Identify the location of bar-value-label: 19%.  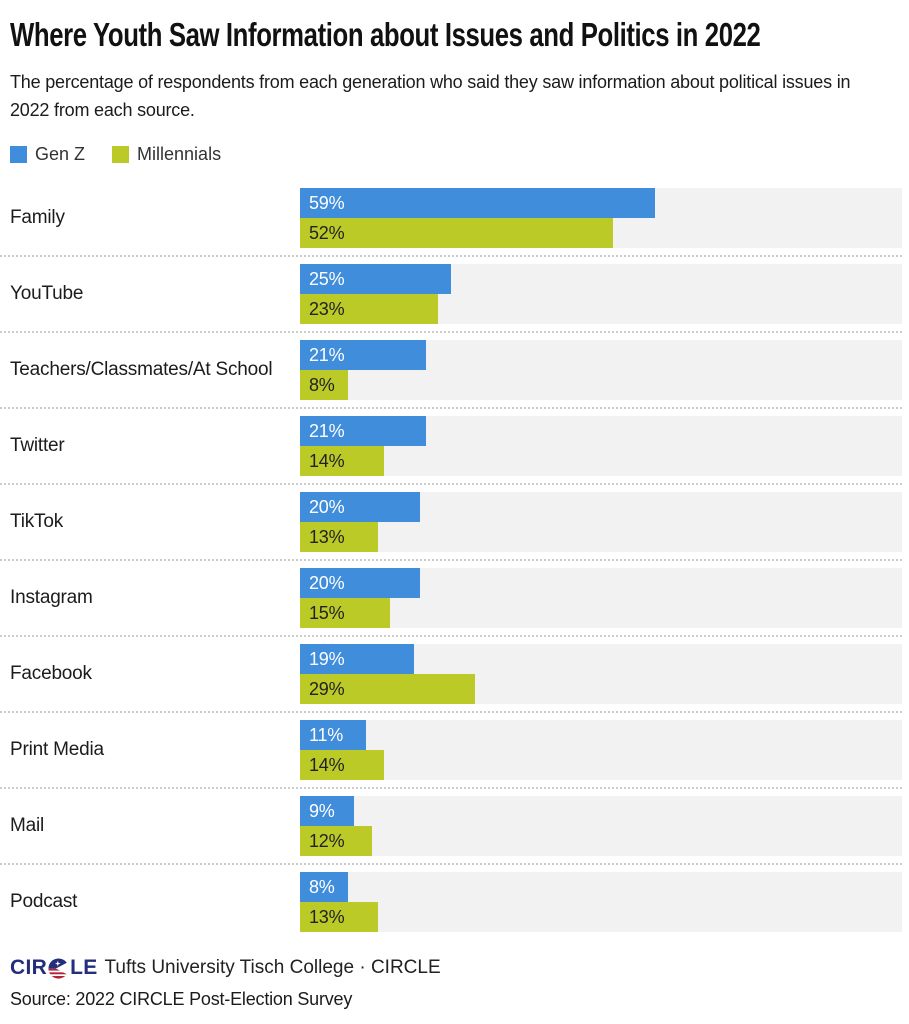
(327, 658).